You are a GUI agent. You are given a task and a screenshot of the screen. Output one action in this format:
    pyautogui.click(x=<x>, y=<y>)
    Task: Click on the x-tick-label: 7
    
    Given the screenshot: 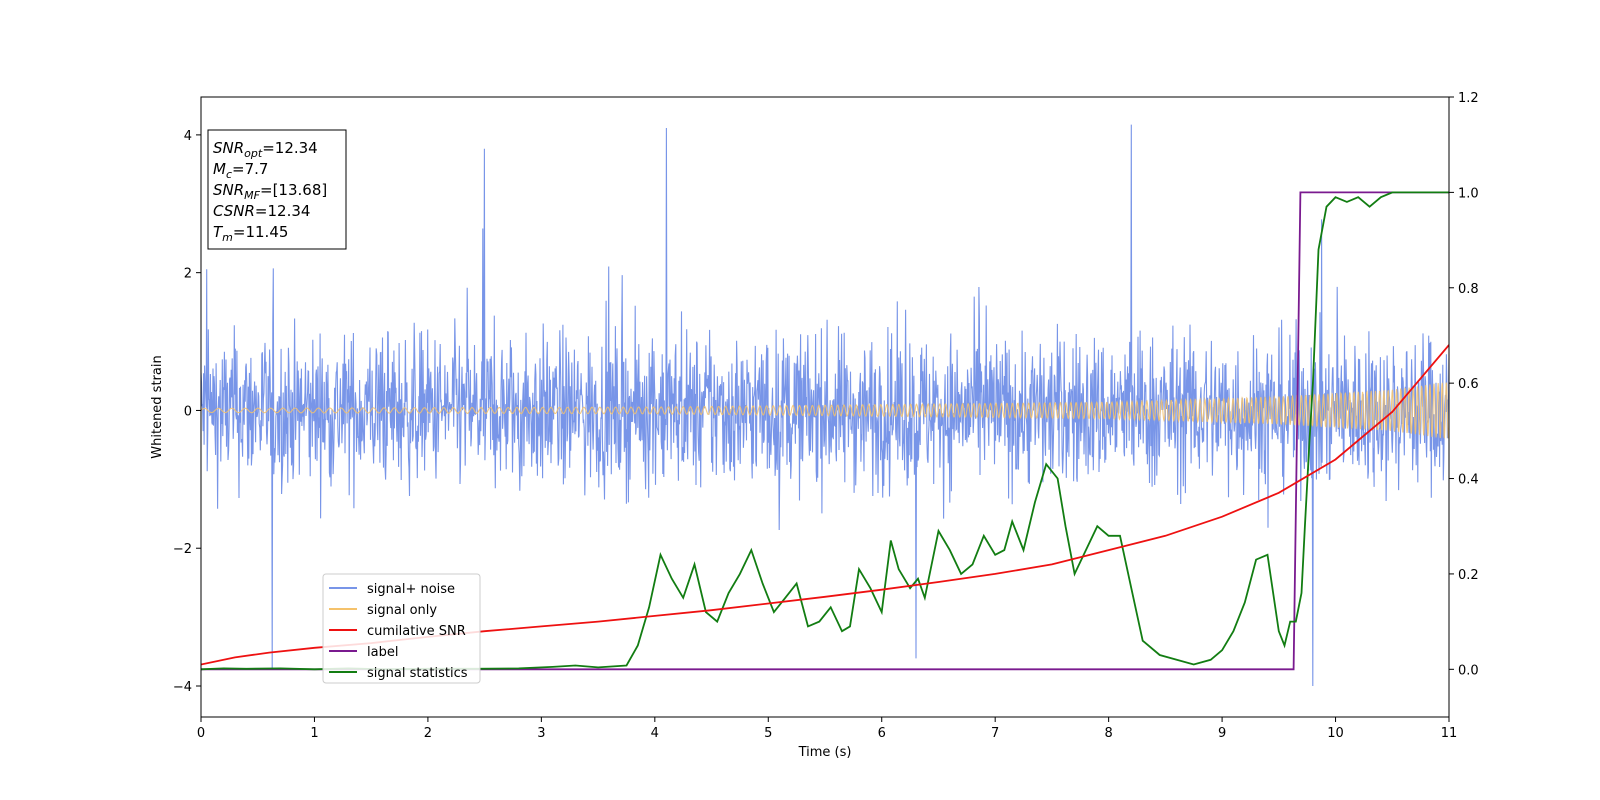 What is the action you would take?
    pyautogui.click(x=995, y=733)
    